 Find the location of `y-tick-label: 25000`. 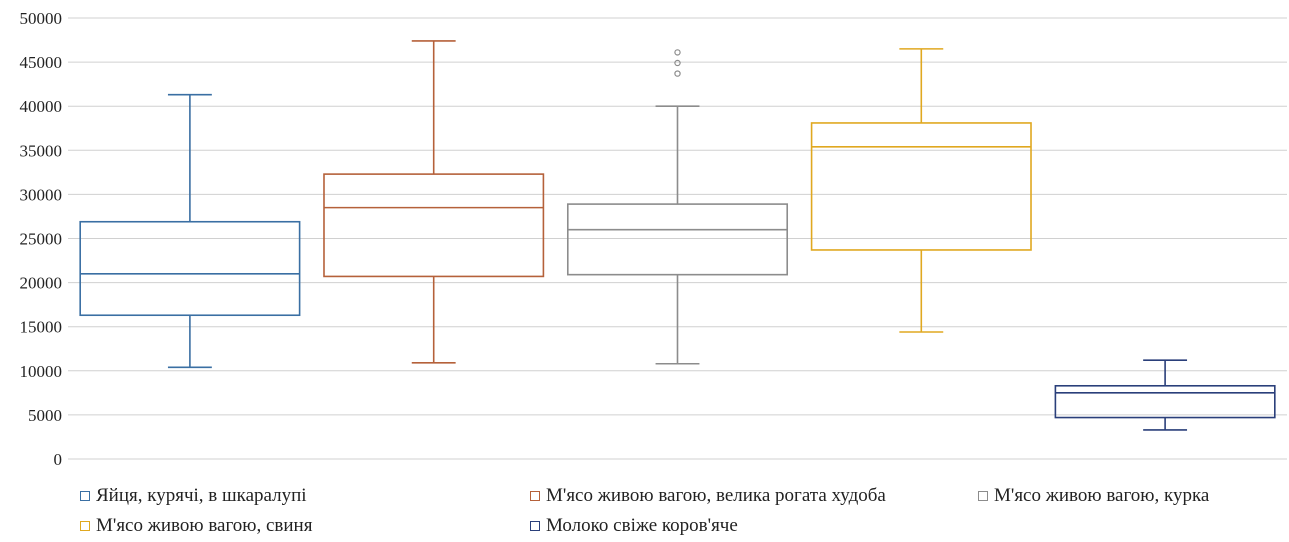

y-tick-label: 25000 is located at coordinates (41, 239).